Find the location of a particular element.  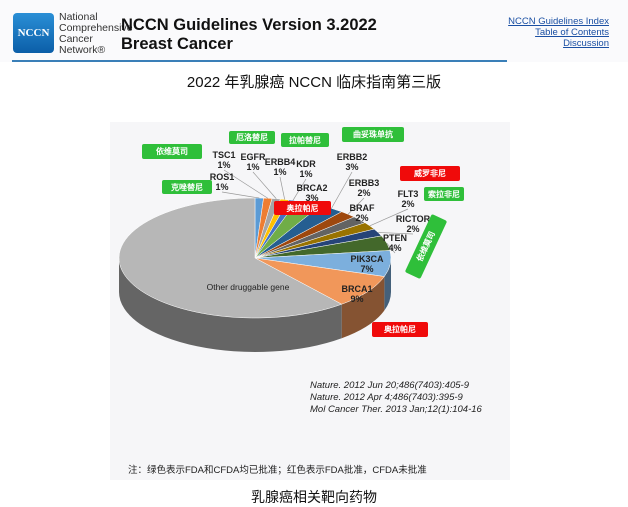

slice-percent: 4% is located at coordinates (395, 248).